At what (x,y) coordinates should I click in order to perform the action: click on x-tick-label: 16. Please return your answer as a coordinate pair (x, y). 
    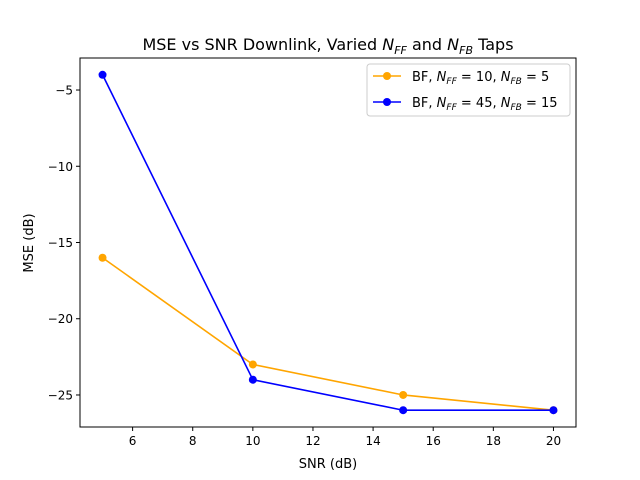
    Looking at the image, I should click on (433, 441).